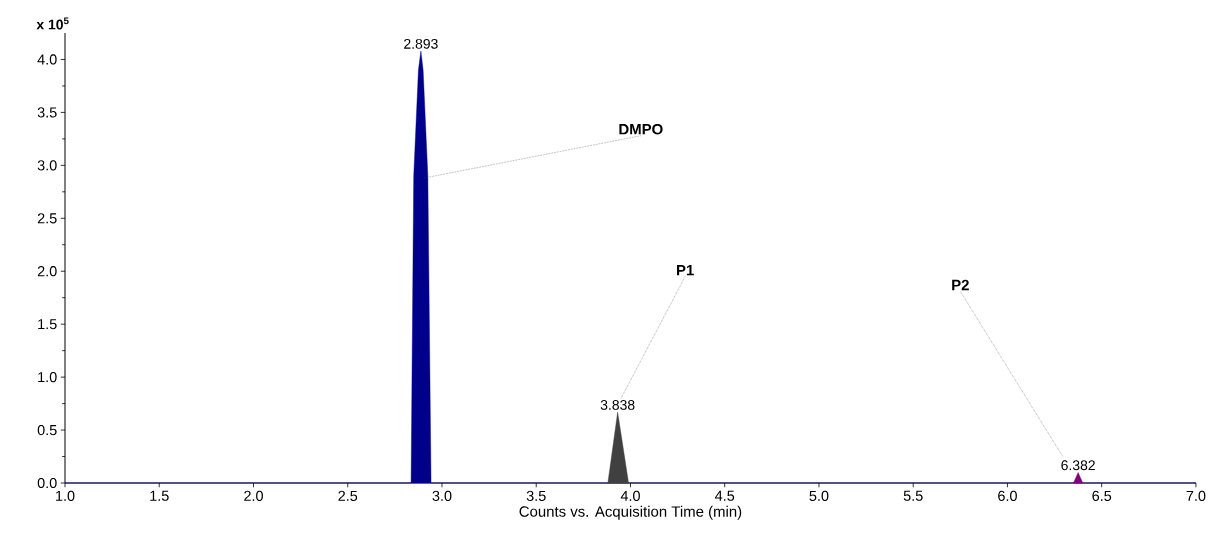 The width and height of the screenshot is (1213, 552). Describe the element at coordinates (47, 112) in the screenshot. I see `y-tick-label: 3.5` at that location.